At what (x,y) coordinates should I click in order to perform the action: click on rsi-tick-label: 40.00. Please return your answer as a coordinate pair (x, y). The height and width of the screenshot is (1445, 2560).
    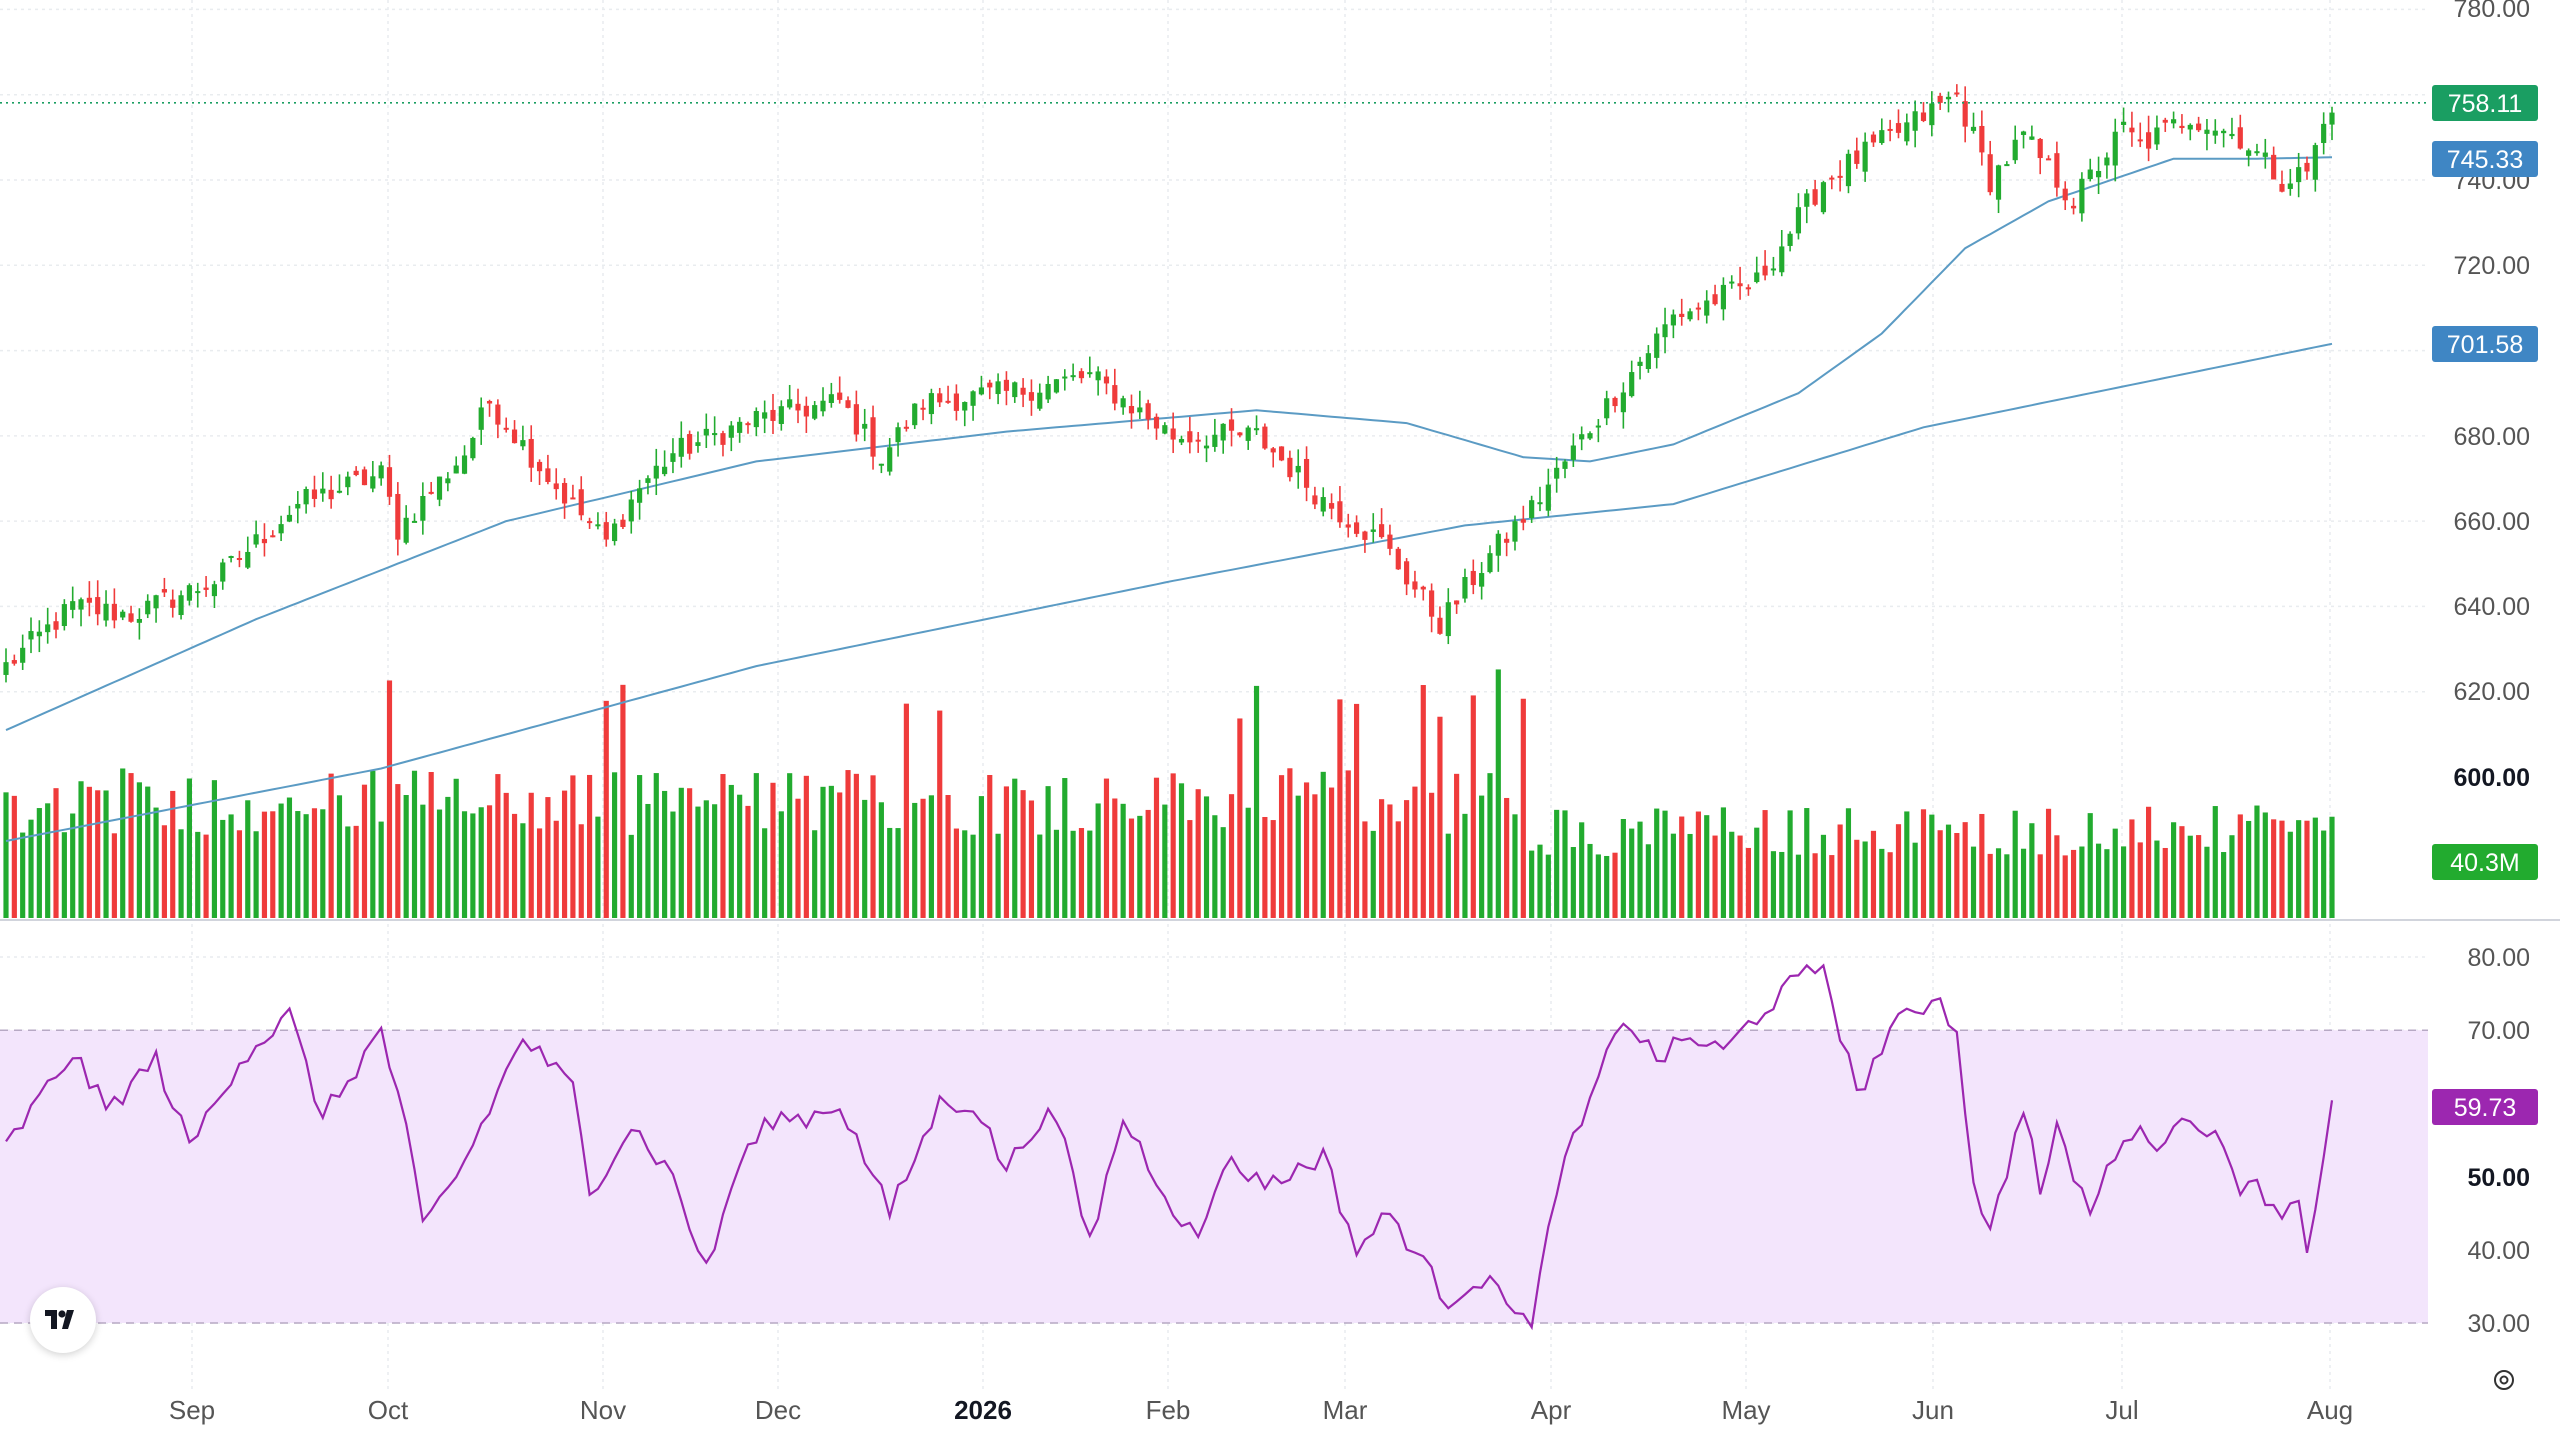
    Looking at the image, I should click on (2498, 1251).